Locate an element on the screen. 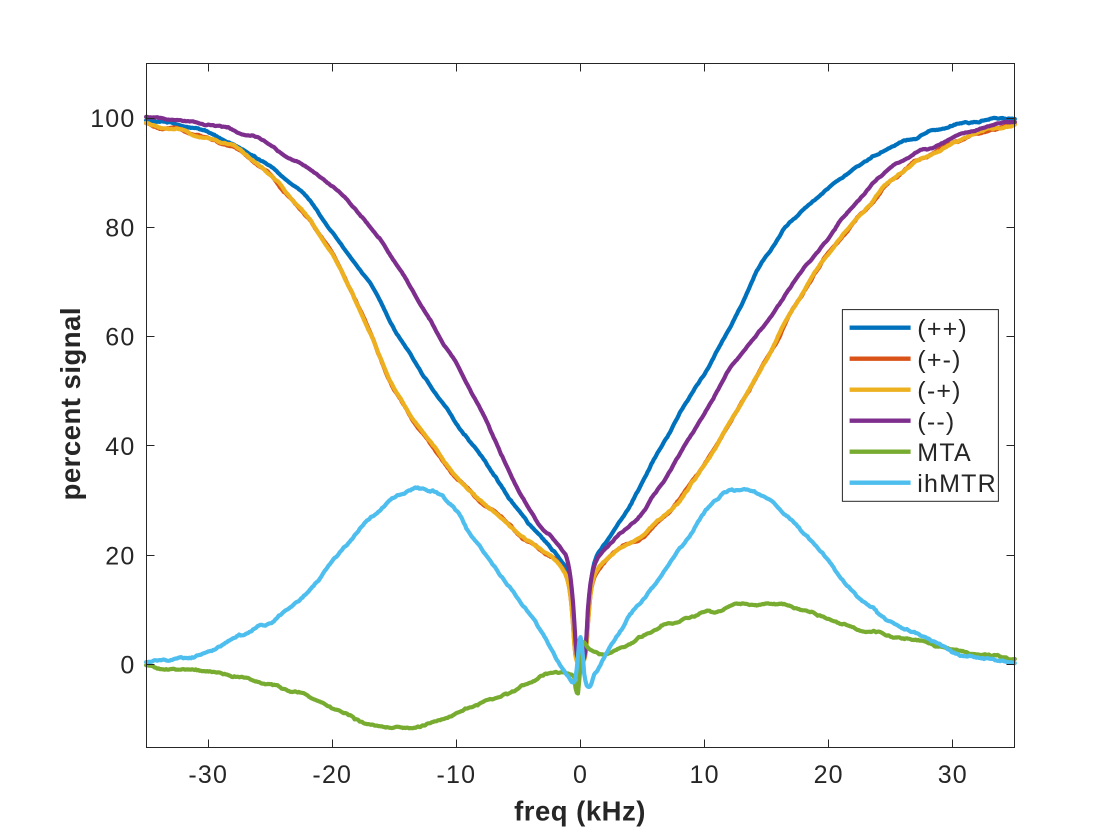  svg-text: 60 is located at coordinates (120, 338).